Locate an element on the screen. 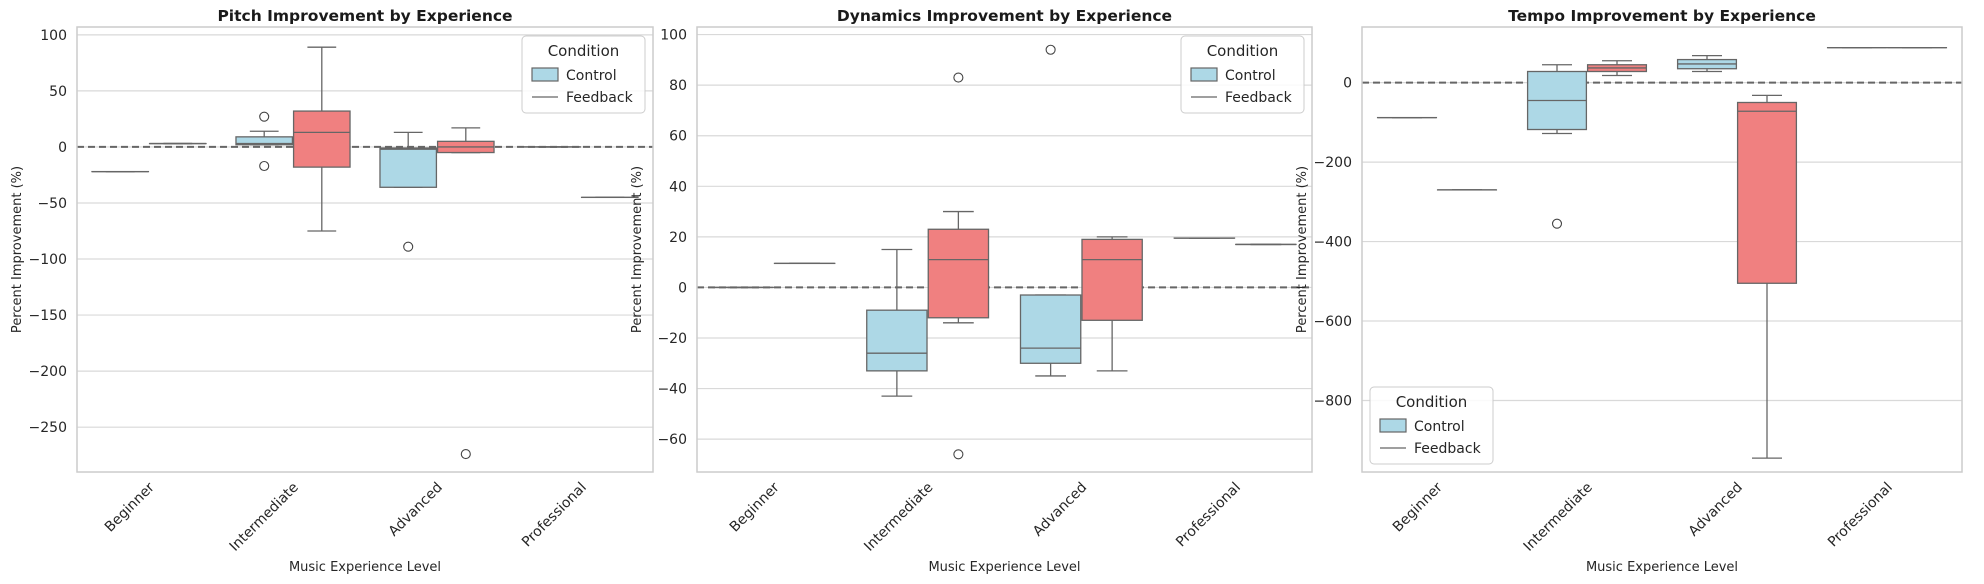 This screenshot has height=584, width=1984. y-tick-label: −250 is located at coordinates (48, 428).